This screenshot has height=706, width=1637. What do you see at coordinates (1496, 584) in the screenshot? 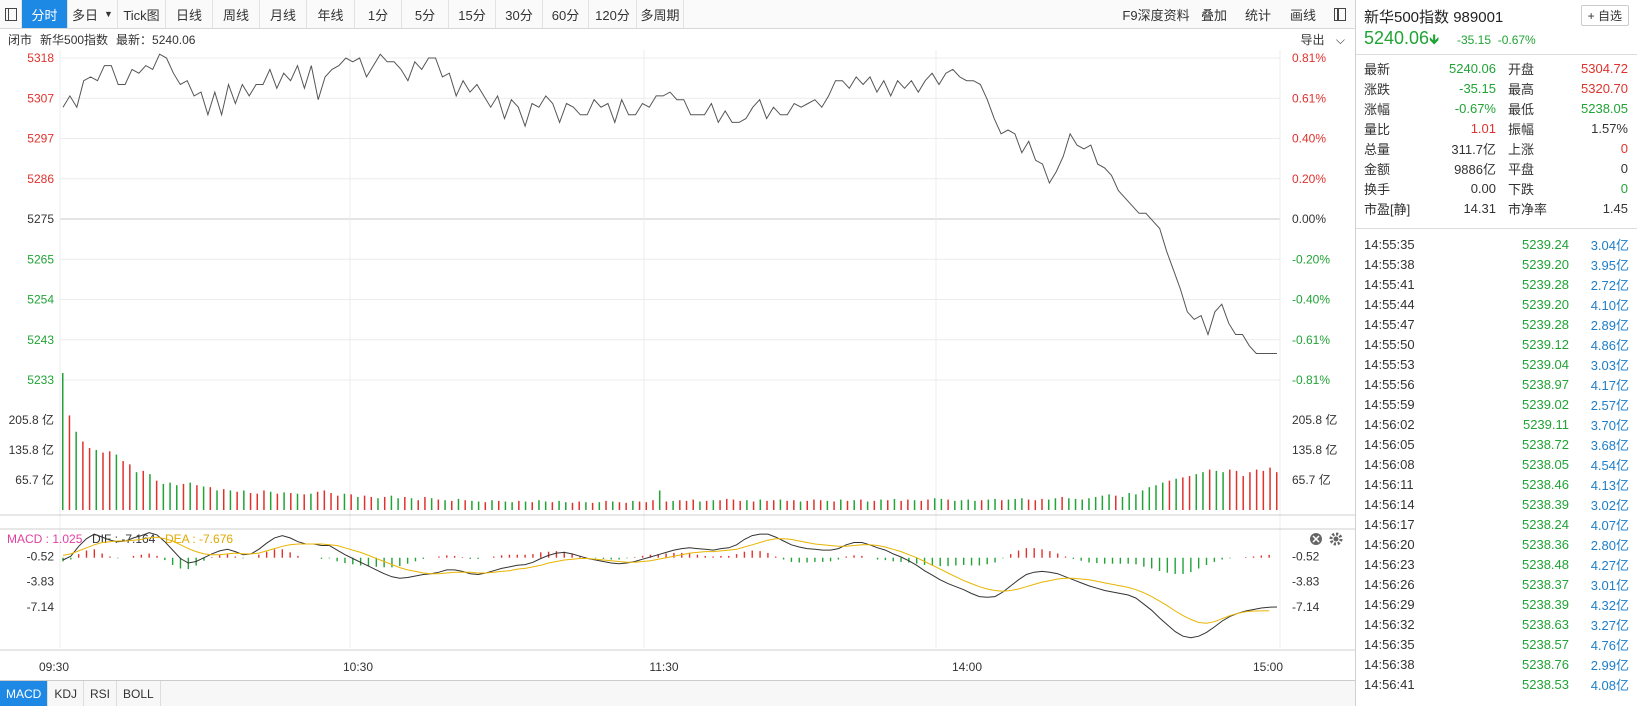
I see `tick-row: 14:56:26 5238.37 3.01亿` at bounding box center [1496, 584].